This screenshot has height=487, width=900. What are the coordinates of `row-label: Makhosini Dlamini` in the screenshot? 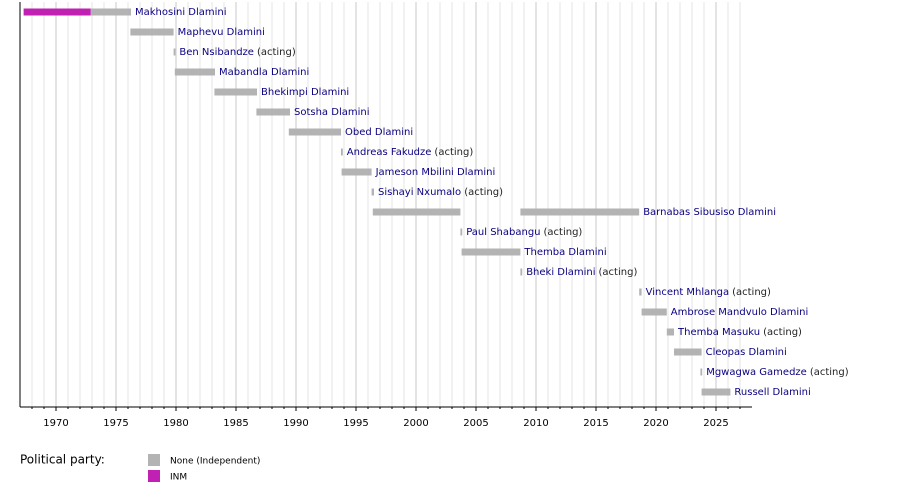 It's located at (181, 12).